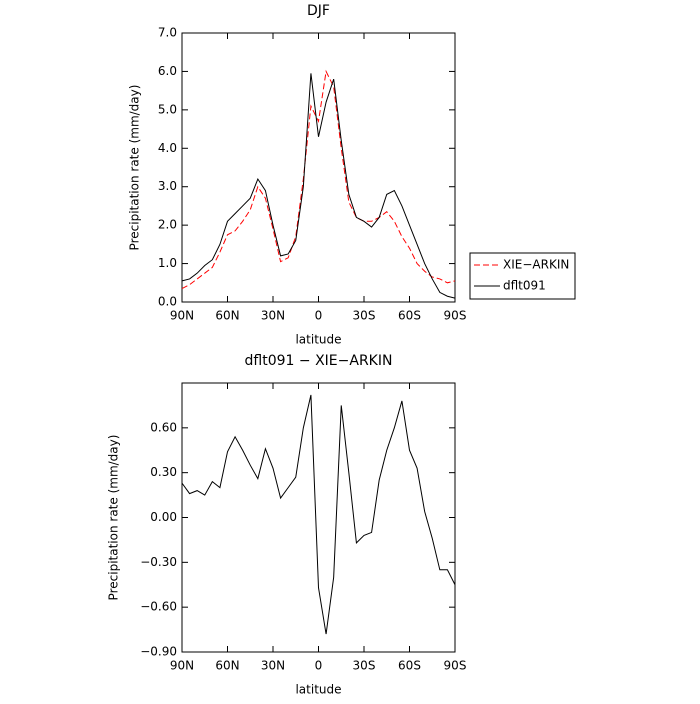  Describe the element at coordinates (167, 302) in the screenshot. I see `y-tick-label: 0.0` at that location.